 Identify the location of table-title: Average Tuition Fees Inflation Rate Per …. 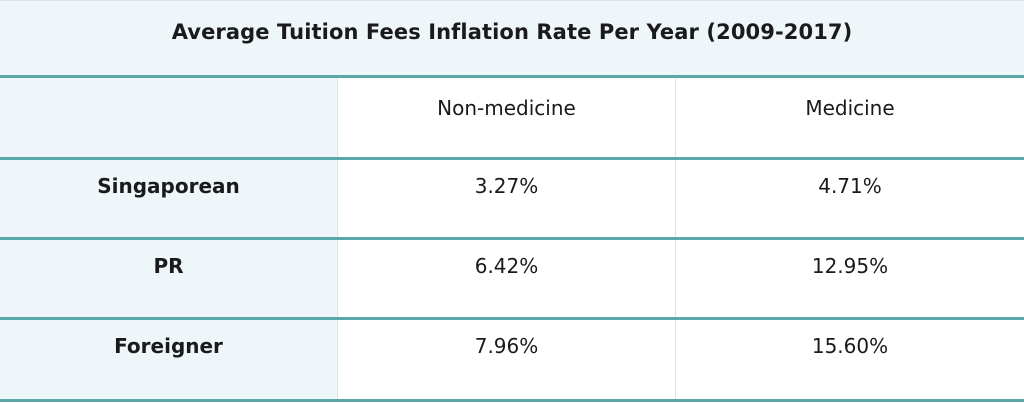
(512, 32).